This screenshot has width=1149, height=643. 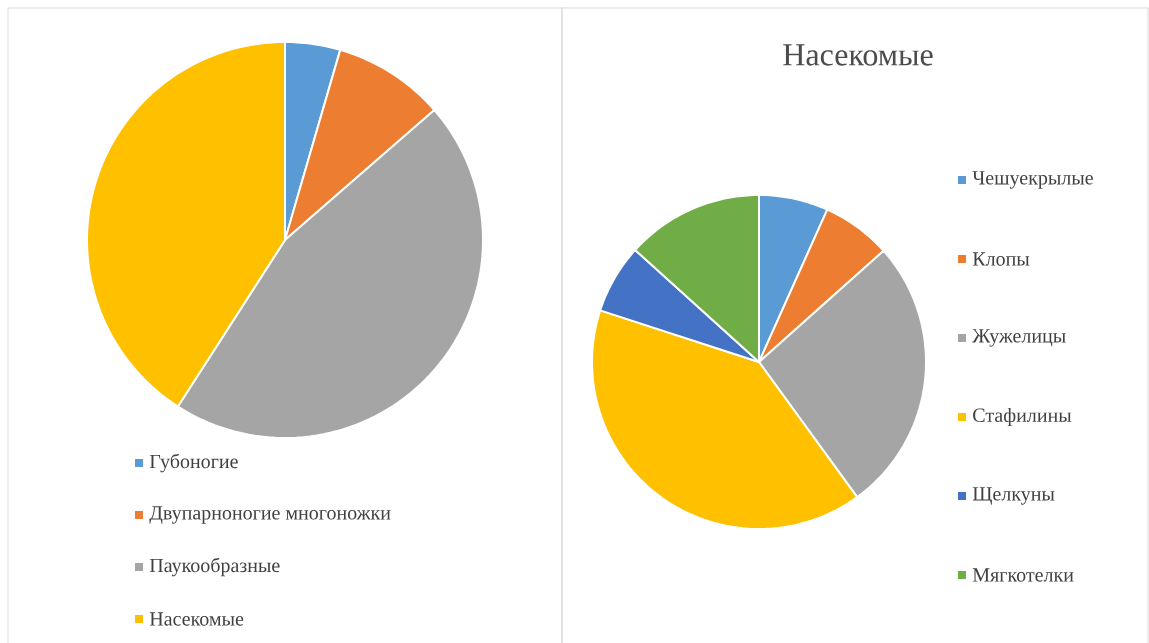 I want to click on legend-label: Мягкотелки, so click(x=1023, y=575).